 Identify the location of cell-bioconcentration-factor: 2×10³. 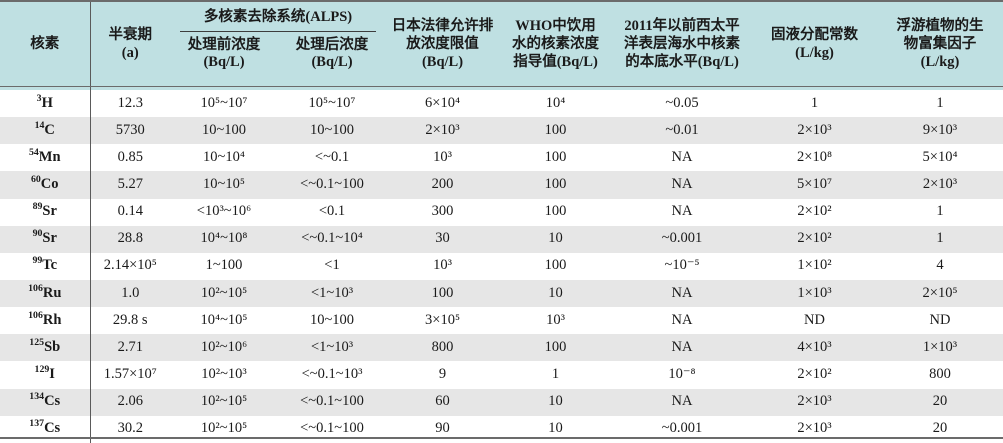
(940, 184).